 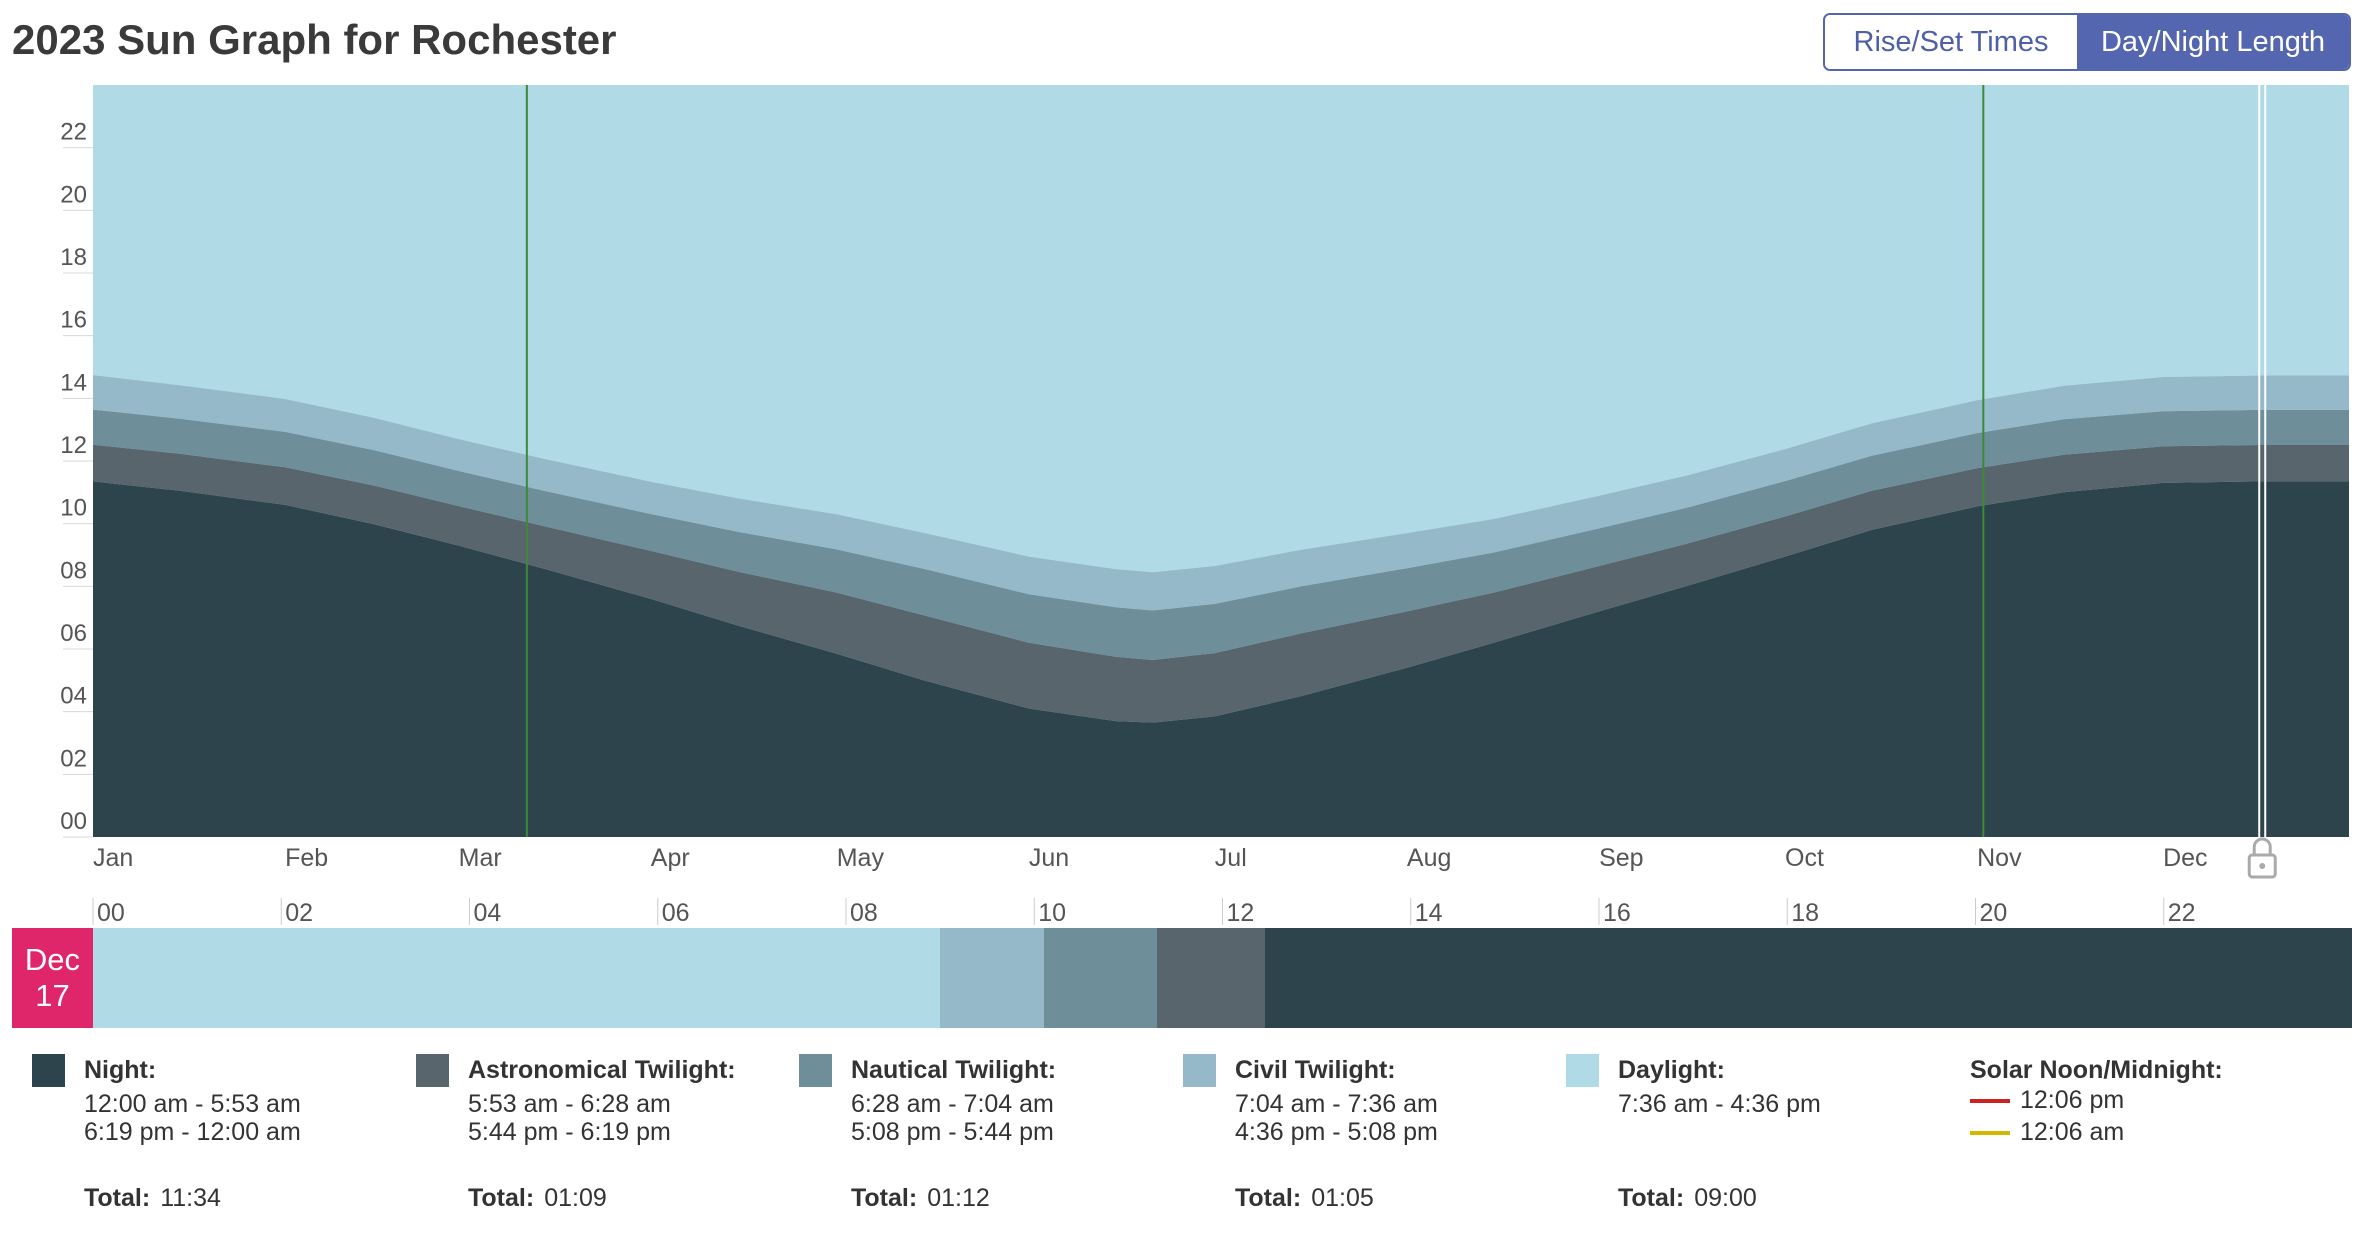 What do you see at coordinates (73, 758) in the screenshot?
I see `y-tick-label: 02` at bounding box center [73, 758].